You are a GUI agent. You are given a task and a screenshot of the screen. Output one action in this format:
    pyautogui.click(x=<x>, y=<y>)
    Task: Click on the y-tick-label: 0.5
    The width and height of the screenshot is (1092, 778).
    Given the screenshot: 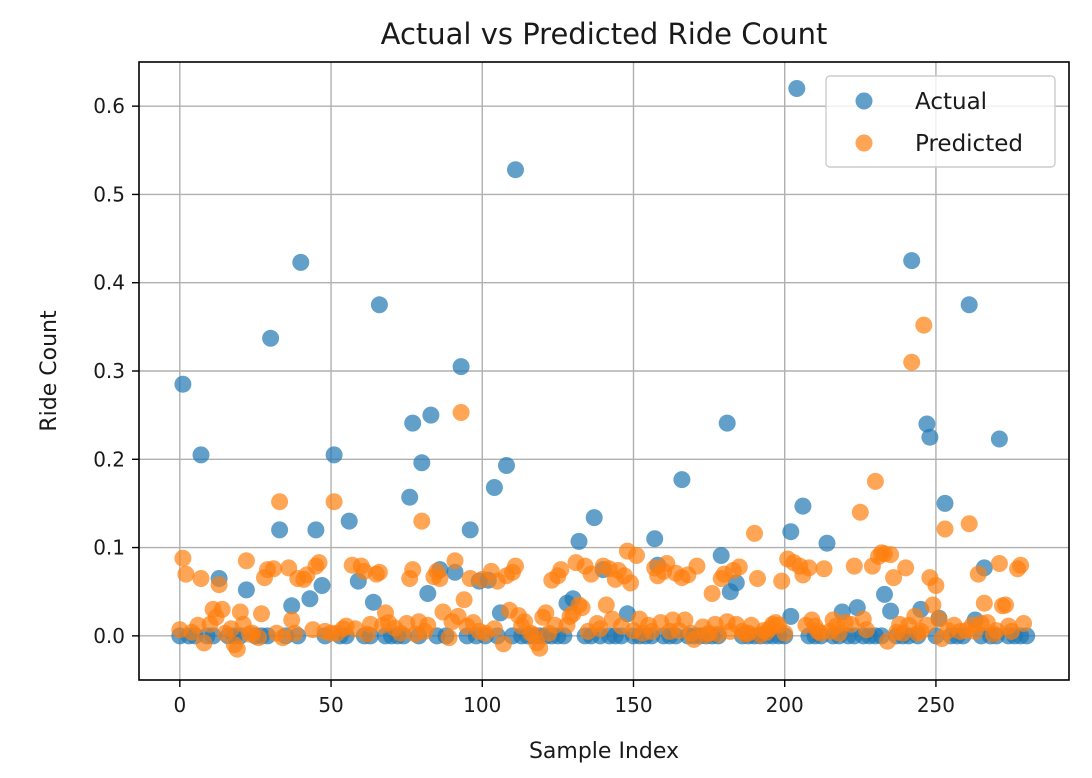 What is the action you would take?
    pyautogui.click(x=109, y=194)
    